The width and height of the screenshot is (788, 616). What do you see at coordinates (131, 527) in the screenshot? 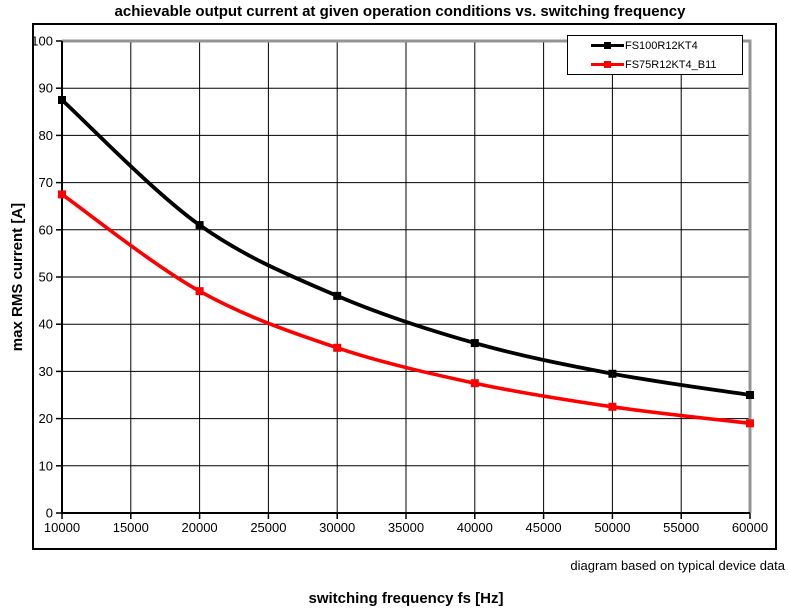
I see `x-tick-label: 15000` at bounding box center [131, 527].